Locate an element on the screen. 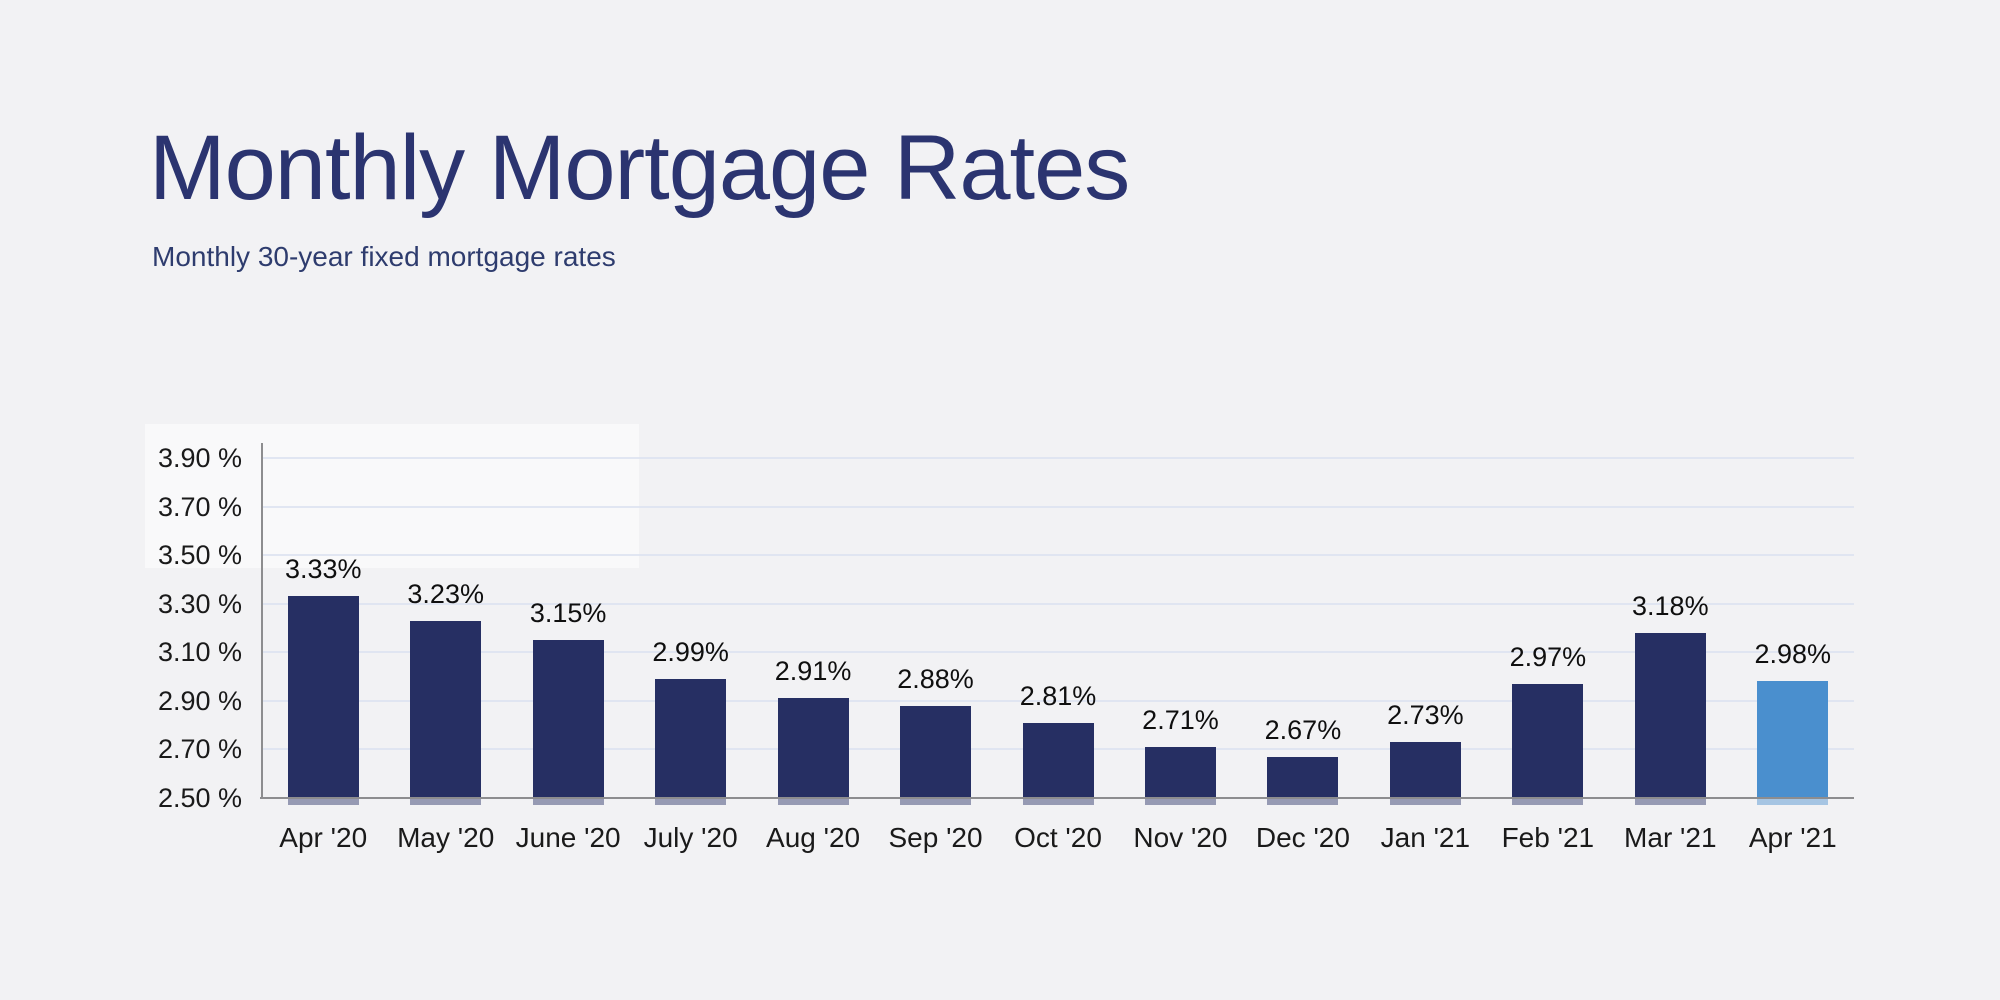  bar-value-label: 2.91% is located at coordinates (813, 671).